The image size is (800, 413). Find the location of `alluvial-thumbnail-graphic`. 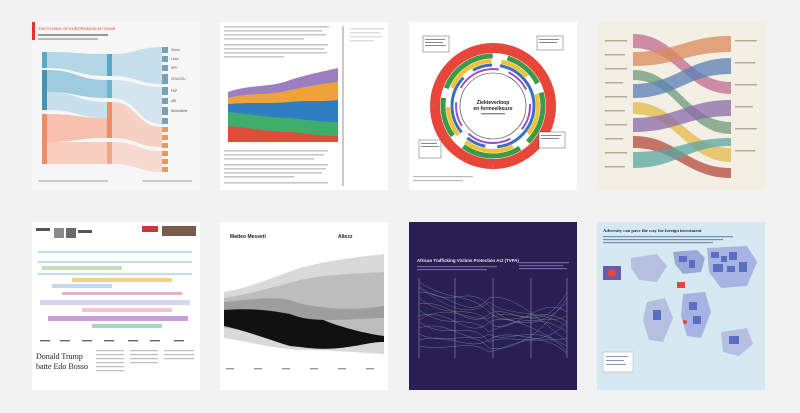

alluvial-thumbnail-graphic is located at coordinates (681, 106).